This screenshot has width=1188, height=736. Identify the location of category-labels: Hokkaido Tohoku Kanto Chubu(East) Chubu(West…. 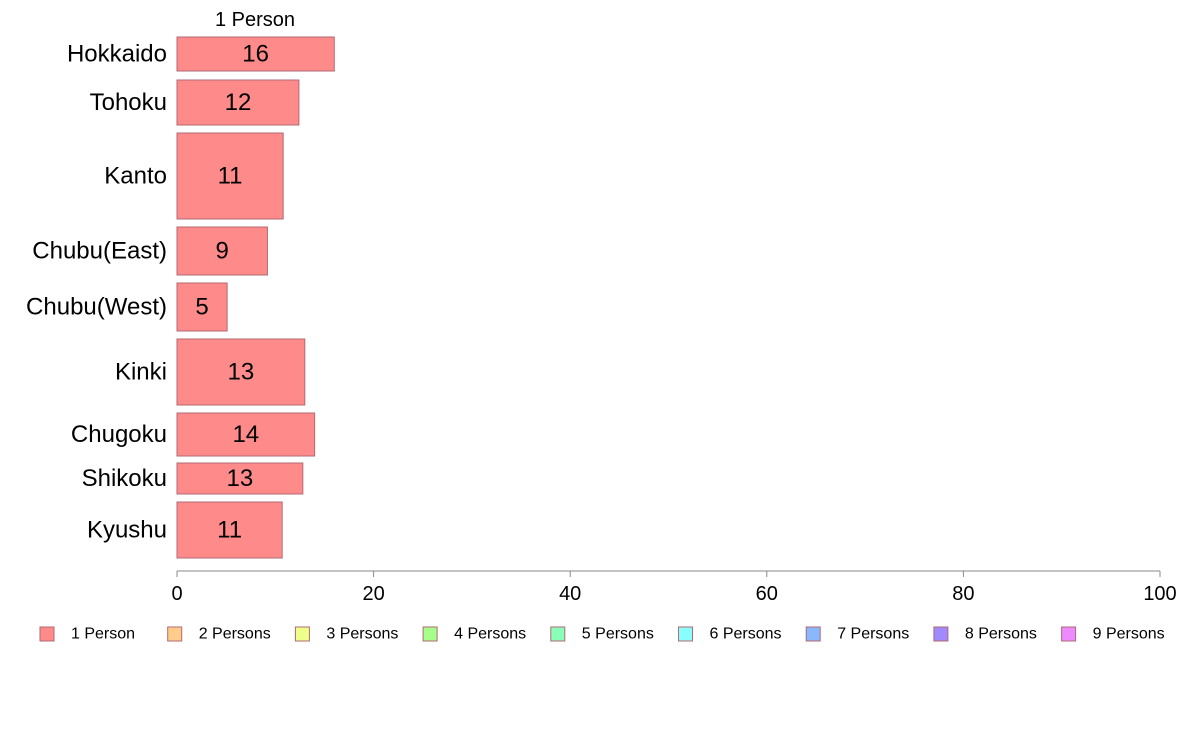
(96, 292).